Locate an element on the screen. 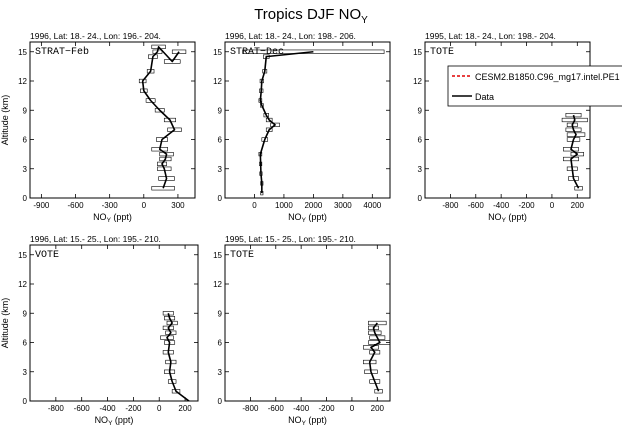  panel-label: STRAT−Feb is located at coordinates (62, 52).